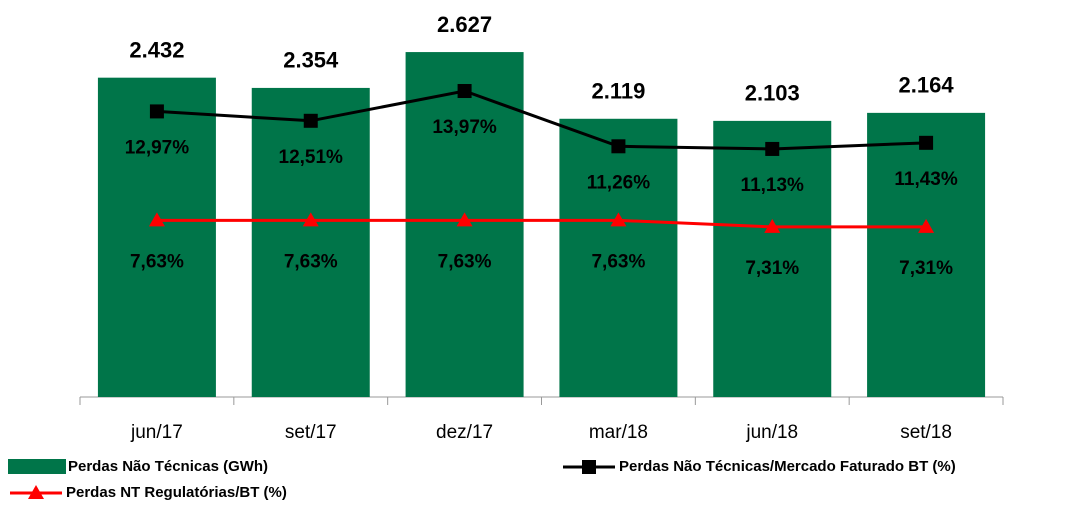  What do you see at coordinates (176, 492) in the screenshot?
I see `legend-label: Perdas NT Regulatórias/BT (%)` at bounding box center [176, 492].